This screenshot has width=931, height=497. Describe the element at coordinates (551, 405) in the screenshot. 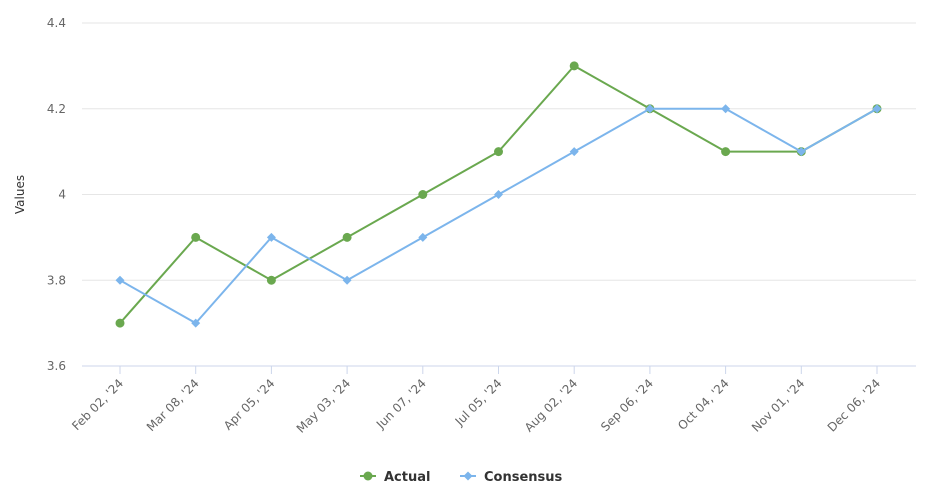

I see `x-tick-label: Aug 02, '24` at that location.